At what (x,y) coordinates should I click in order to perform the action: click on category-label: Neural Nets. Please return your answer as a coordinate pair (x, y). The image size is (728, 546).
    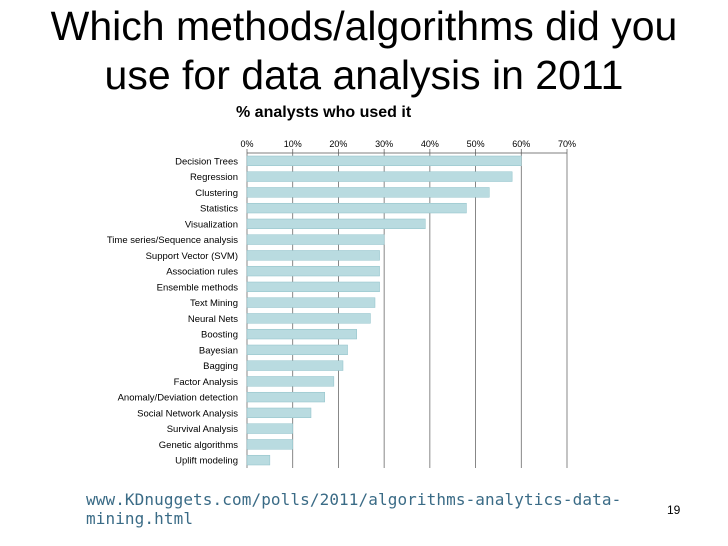
    Looking at the image, I should click on (213, 319).